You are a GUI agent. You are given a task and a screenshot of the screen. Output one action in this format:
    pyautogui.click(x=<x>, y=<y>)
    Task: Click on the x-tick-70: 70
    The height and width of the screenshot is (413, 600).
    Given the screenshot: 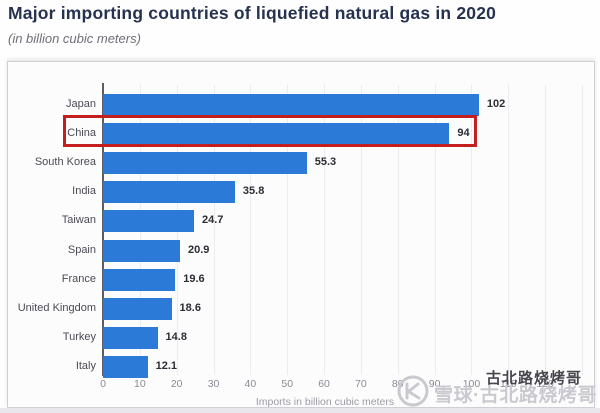 What is the action you would take?
    pyautogui.click(x=361, y=384)
    